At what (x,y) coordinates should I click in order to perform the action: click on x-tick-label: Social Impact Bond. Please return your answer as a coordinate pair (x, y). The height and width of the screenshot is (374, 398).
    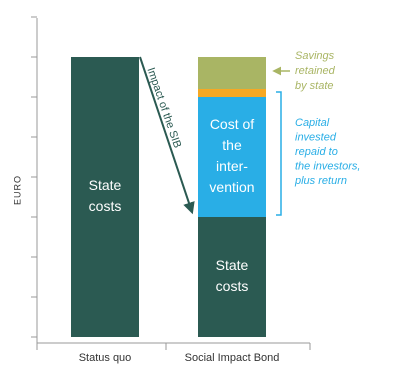
    Looking at the image, I should click on (232, 358).